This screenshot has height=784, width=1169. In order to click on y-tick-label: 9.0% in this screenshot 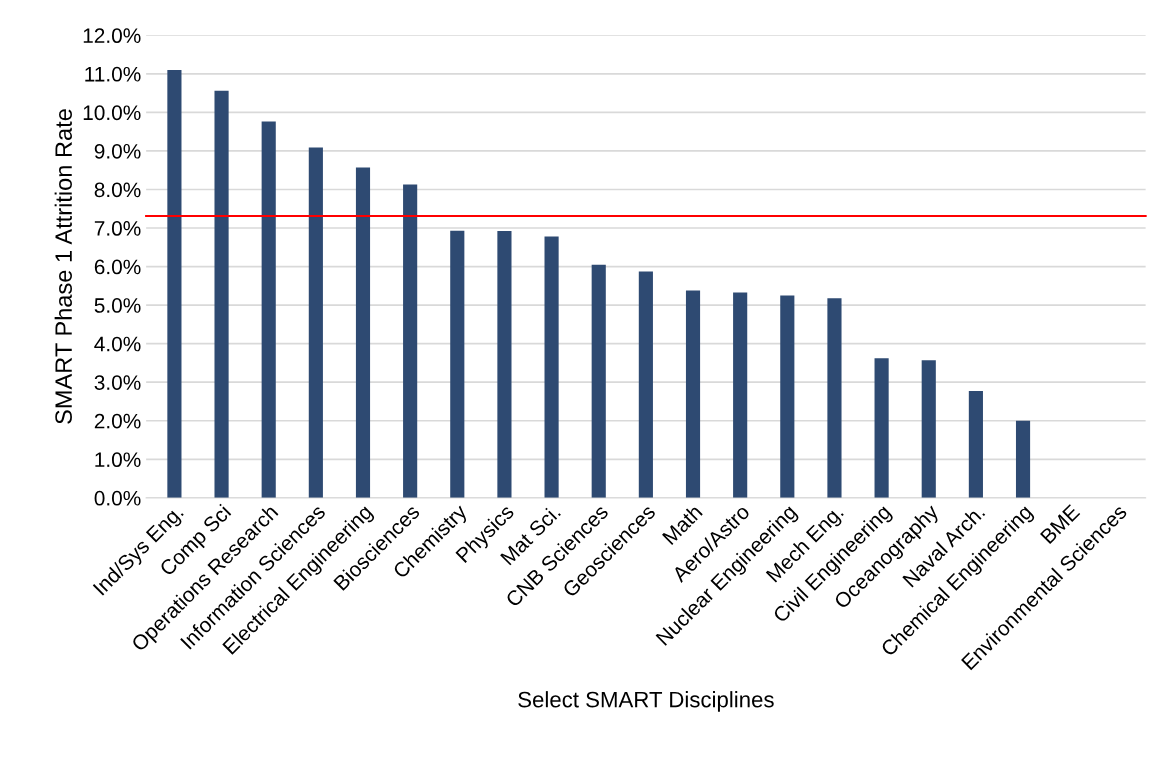, I will do `click(117, 151)`.